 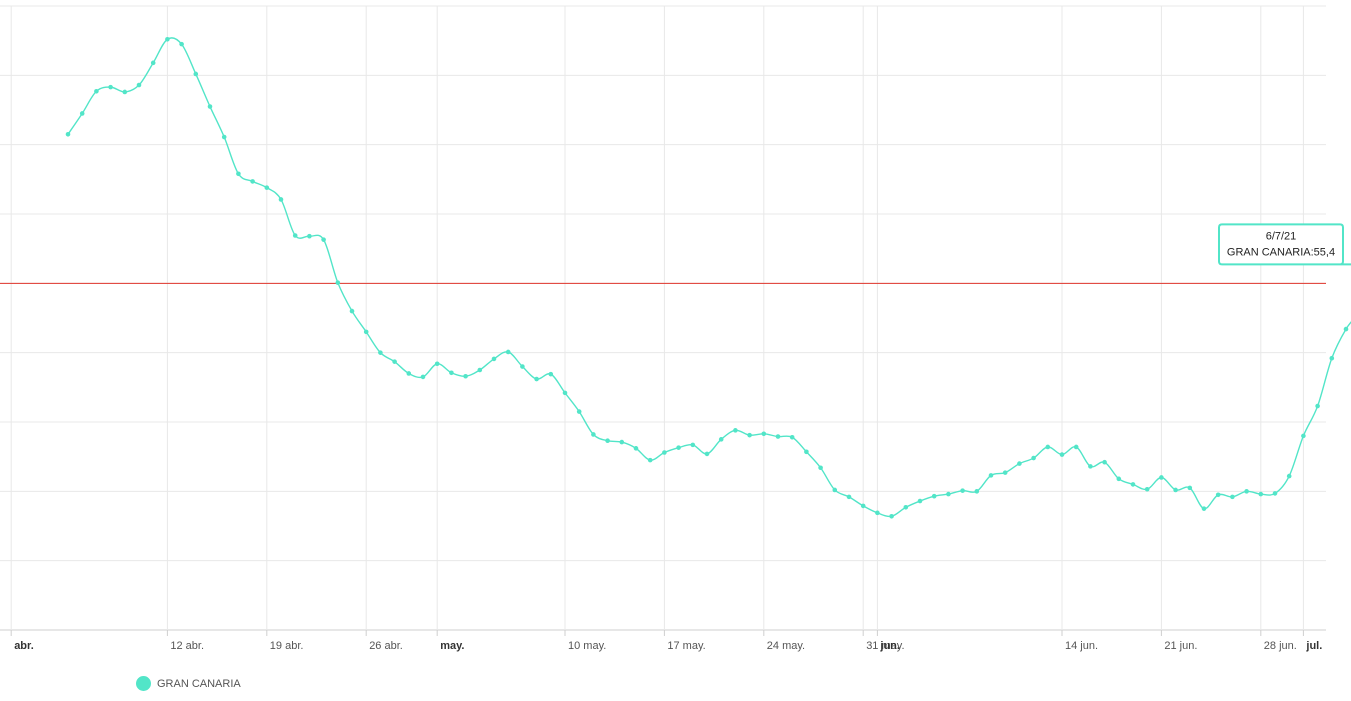 What do you see at coordinates (143, 683) in the screenshot?
I see `legend-swatch` at bounding box center [143, 683].